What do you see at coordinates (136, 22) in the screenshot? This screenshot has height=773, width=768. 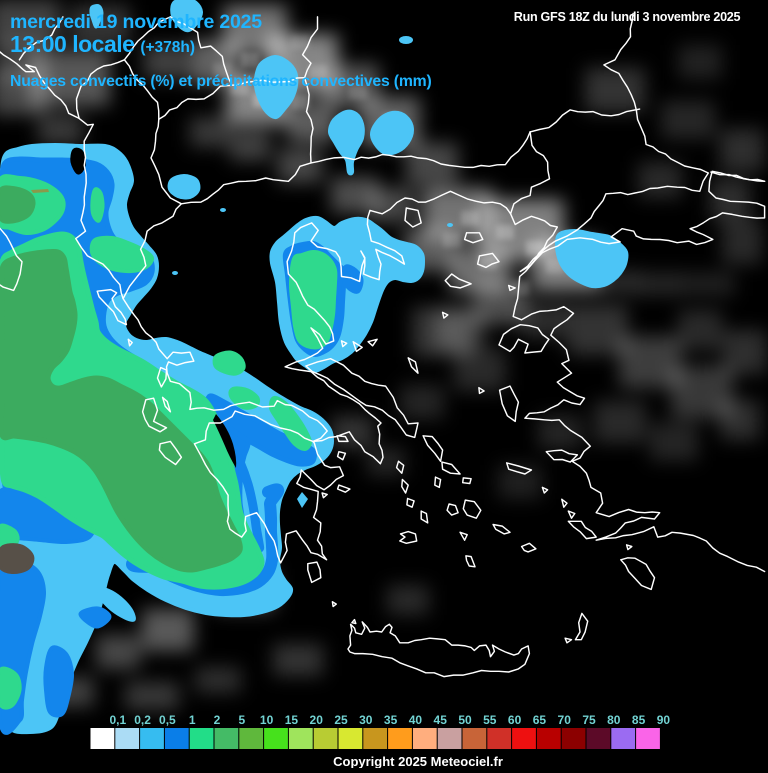 I see `svg-text: mercredi 19 novembre 2025` at bounding box center [136, 22].